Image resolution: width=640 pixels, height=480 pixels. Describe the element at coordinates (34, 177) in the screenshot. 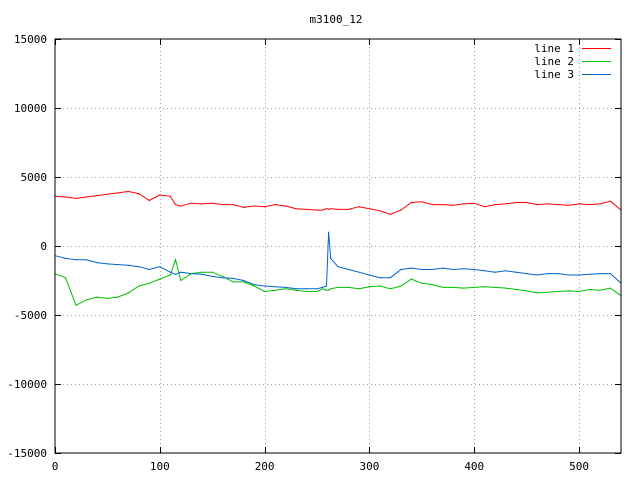

I see `y-tick-label: 5000` at that location.